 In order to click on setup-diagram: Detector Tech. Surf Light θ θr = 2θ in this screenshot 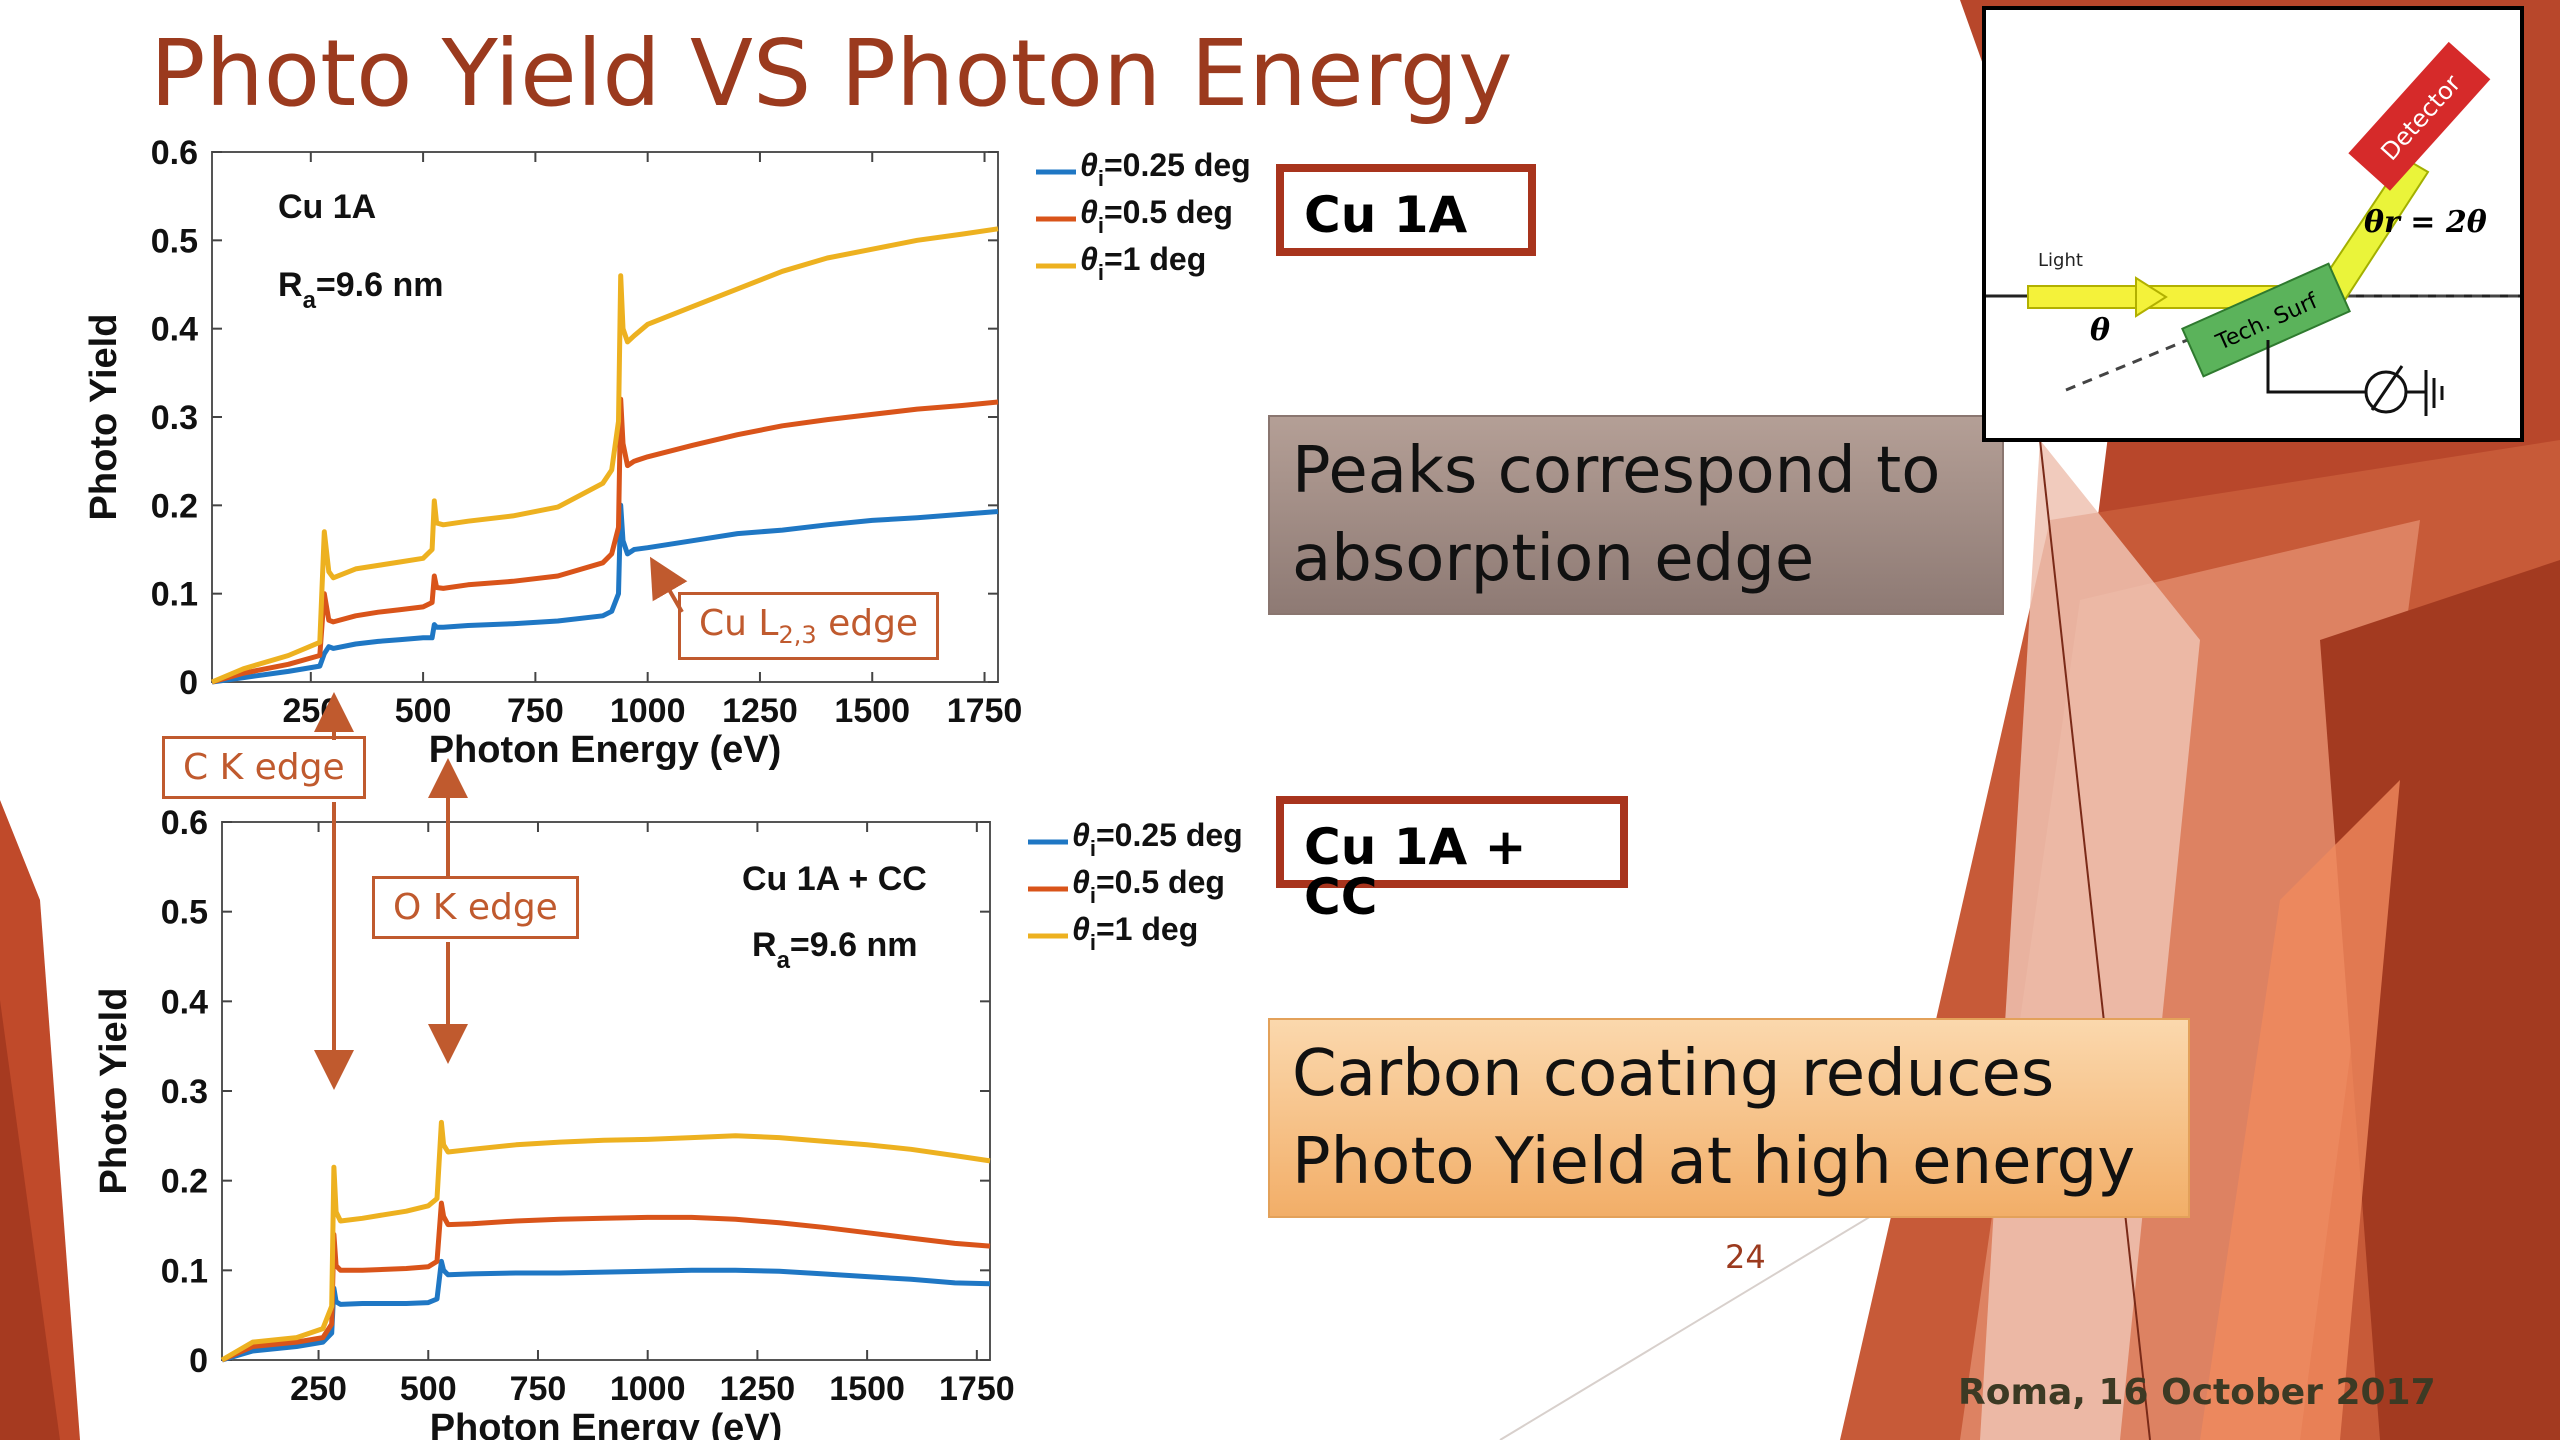, I will do `click(2253, 224)`.